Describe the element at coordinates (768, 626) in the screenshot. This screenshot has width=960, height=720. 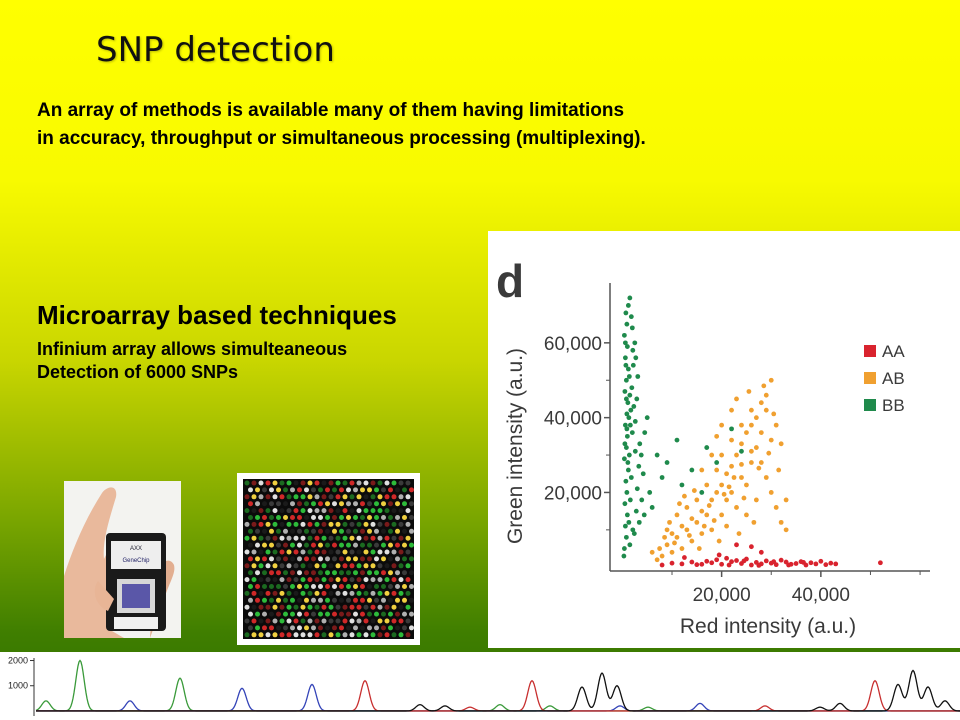
I see `x-axis-label: Red intensity (a.u.)` at that location.